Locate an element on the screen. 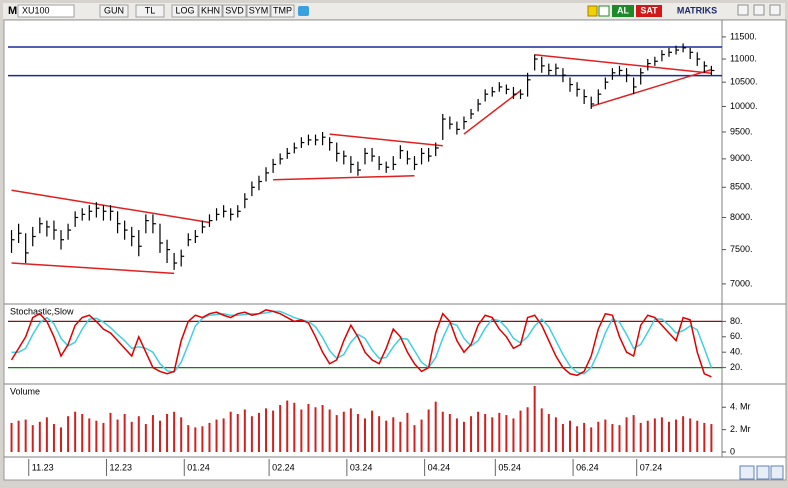 The image size is (788, 488). button-label: TMP is located at coordinates (282, 10).